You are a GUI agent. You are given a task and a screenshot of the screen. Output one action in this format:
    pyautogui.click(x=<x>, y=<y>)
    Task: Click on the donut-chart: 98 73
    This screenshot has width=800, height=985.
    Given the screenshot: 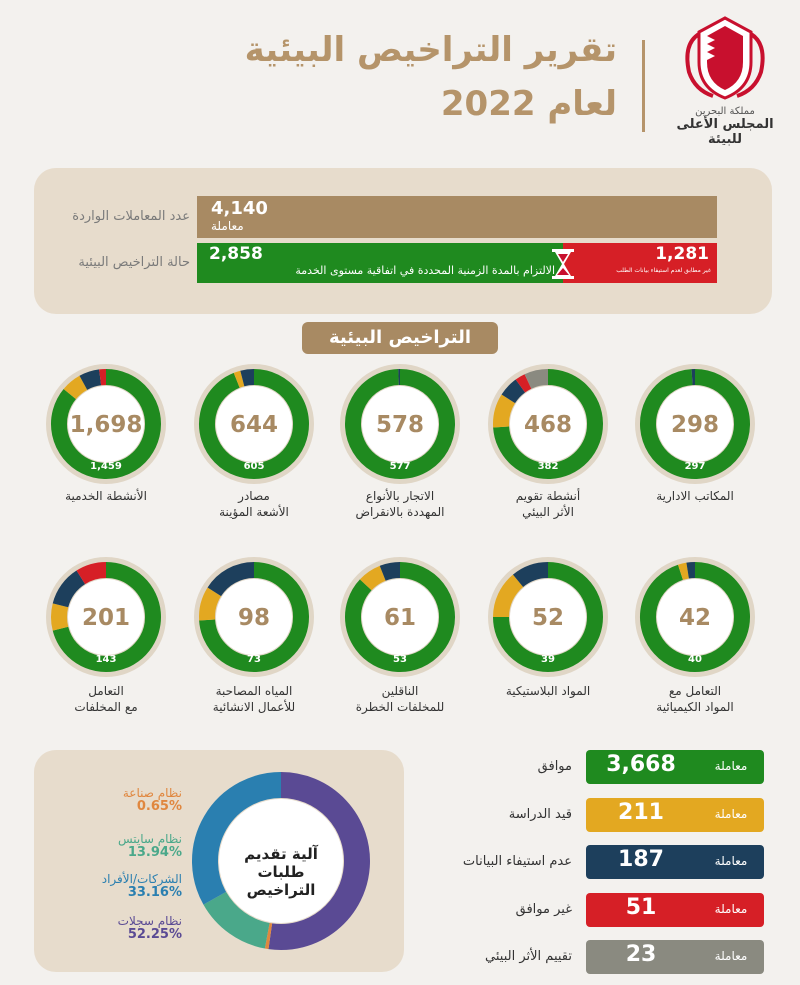 What is the action you would take?
    pyautogui.click(x=254, y=617)
    